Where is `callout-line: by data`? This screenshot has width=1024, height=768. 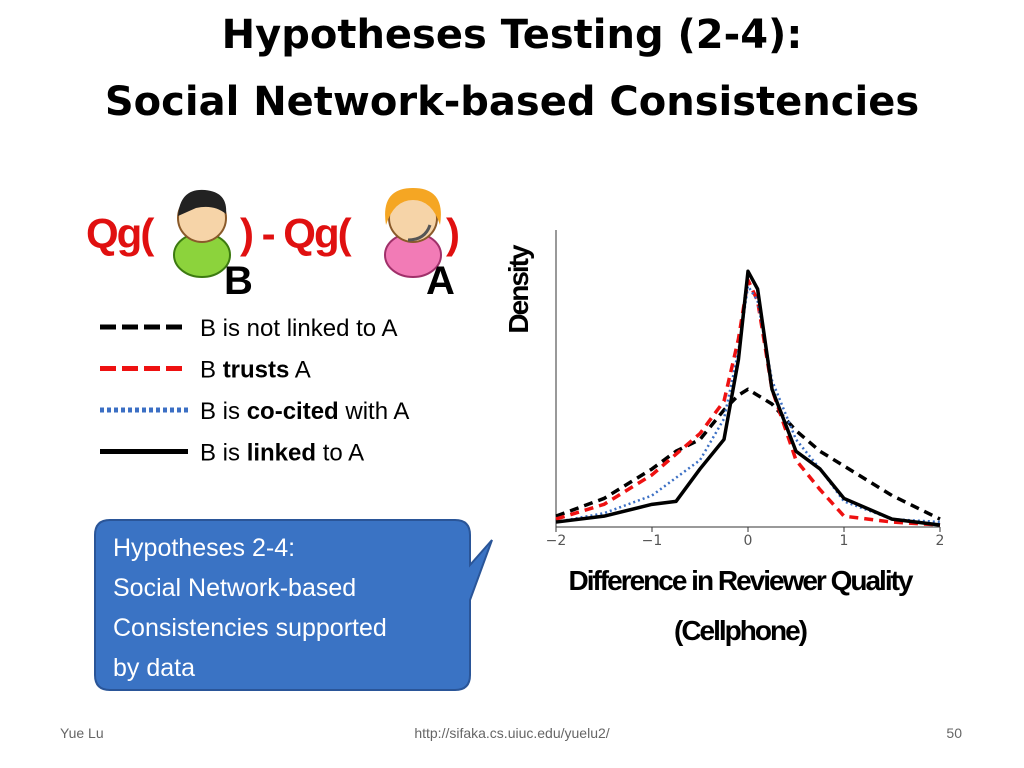
callout-line: by data is located at coordinates (154, 668).